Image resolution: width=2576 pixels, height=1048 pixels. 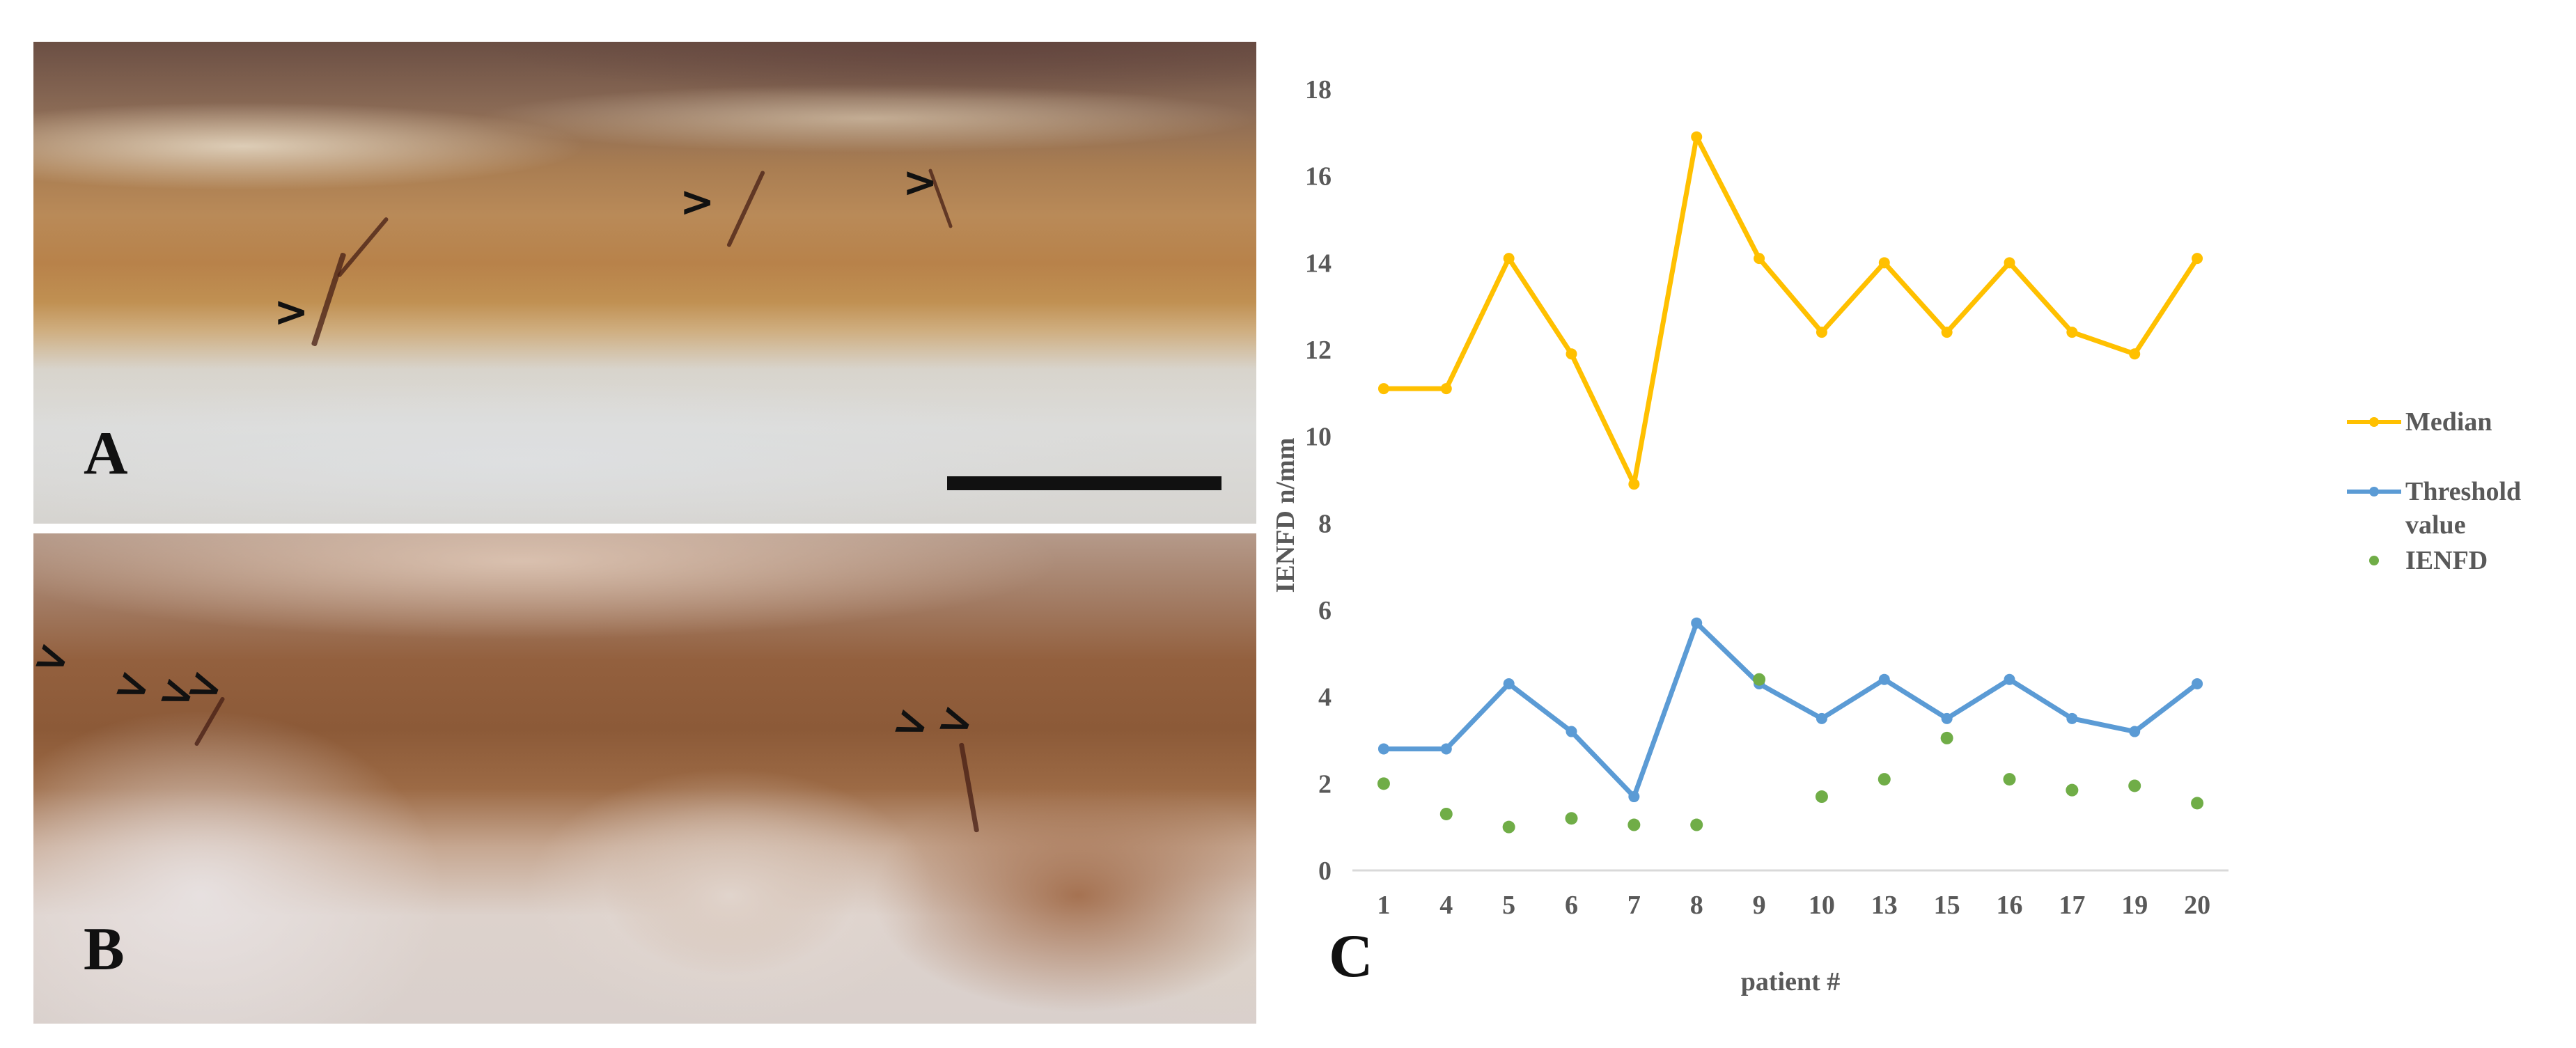 I want to click on panel-label-a: A, so click(x=106, y=454).